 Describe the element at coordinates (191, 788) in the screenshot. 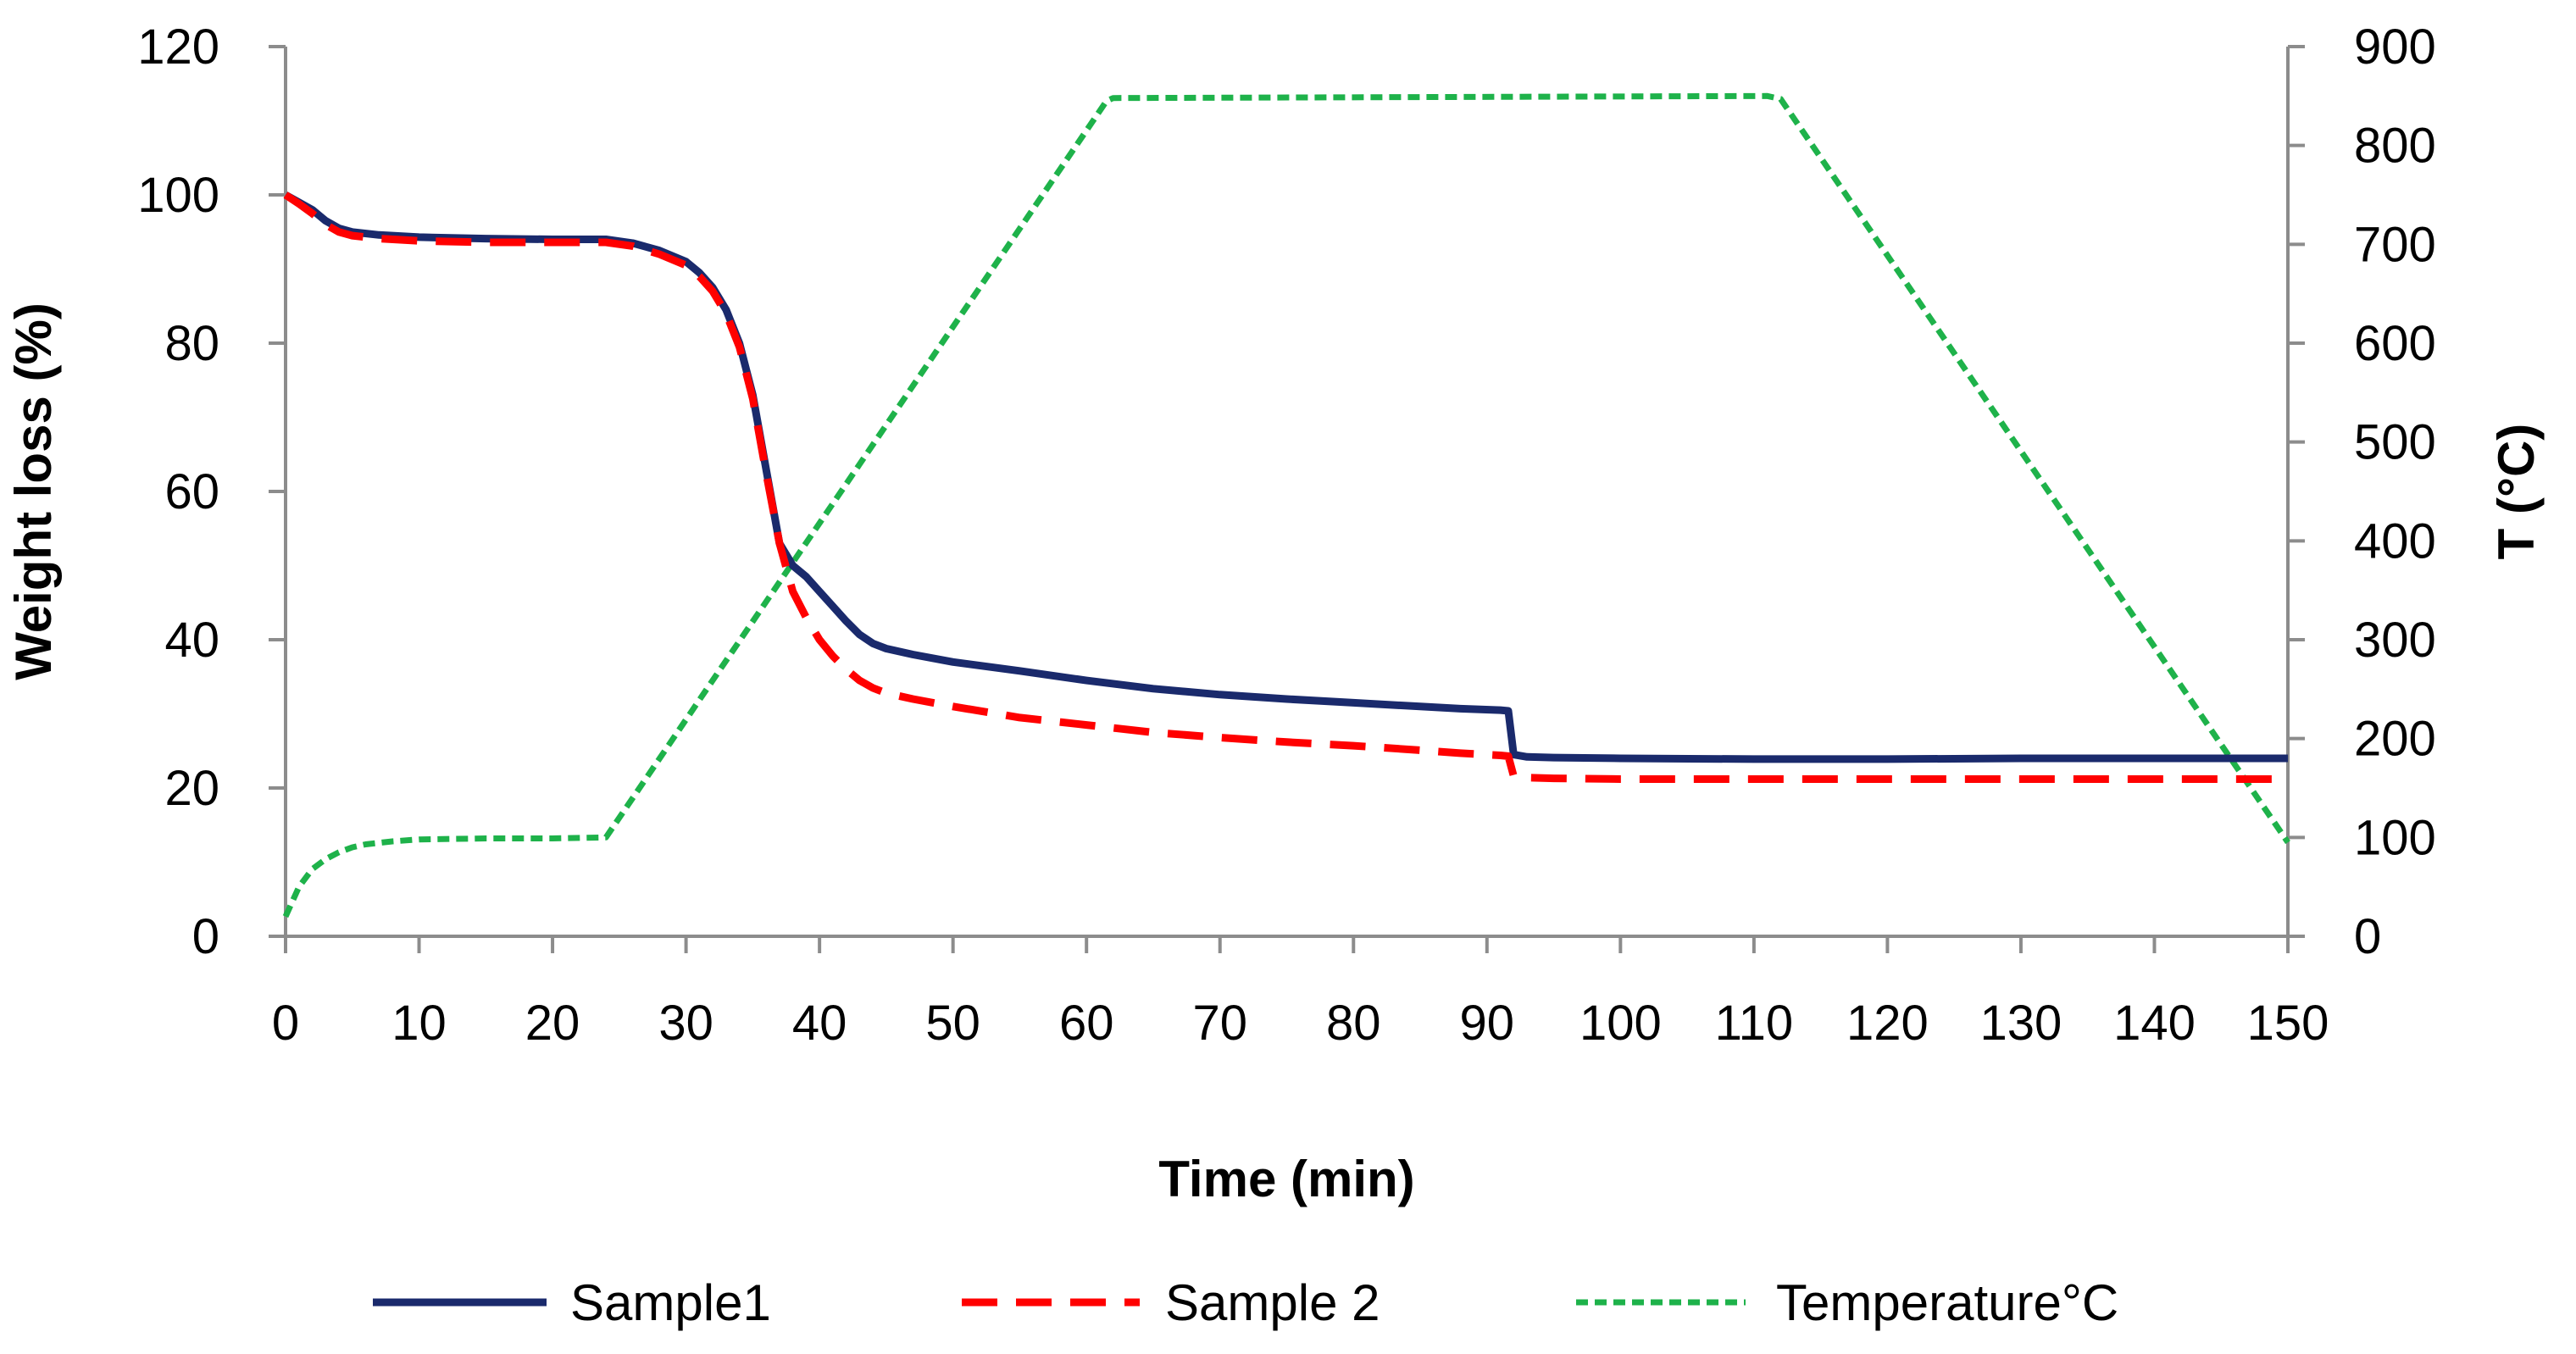

I see `y-tick-label-left: 20` at that location.